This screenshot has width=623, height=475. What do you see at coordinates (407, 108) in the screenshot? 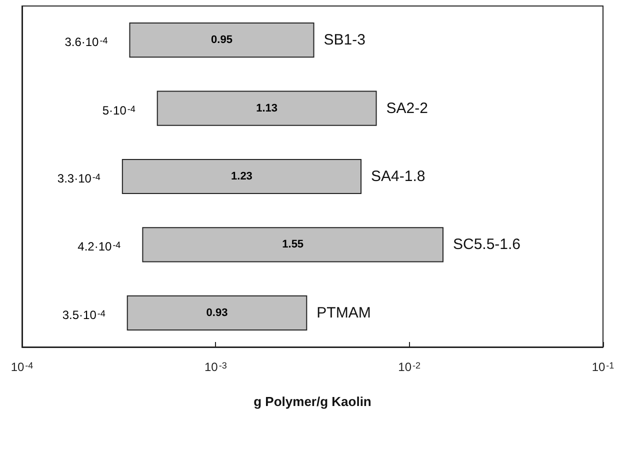
I see `y-tick-label: SA2-2` at bounding box center [407, 108].